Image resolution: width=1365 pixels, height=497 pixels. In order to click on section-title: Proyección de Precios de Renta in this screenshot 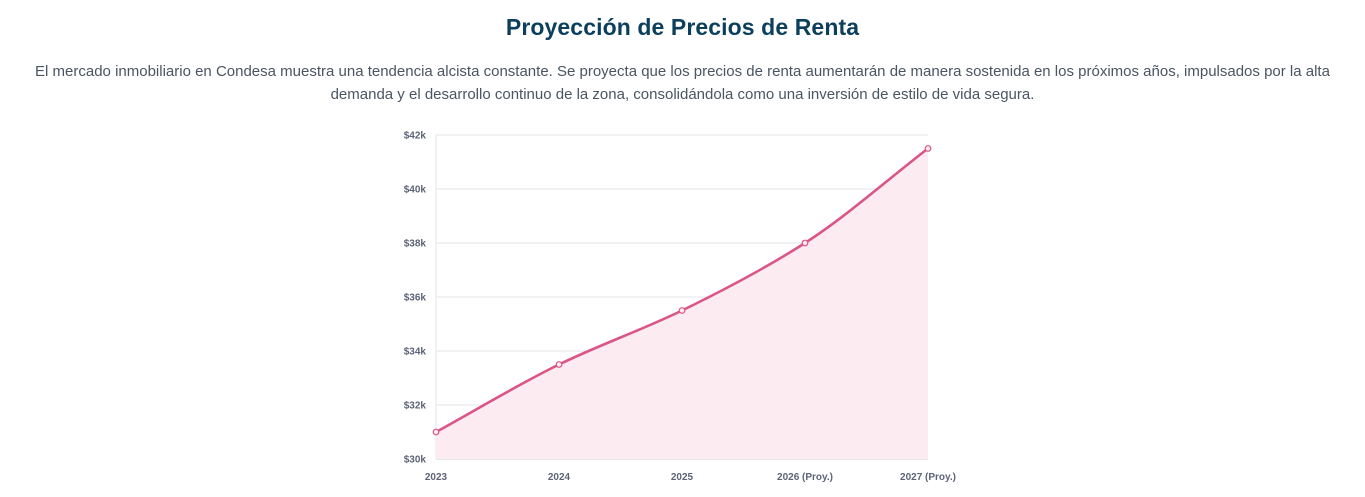, I will do `click(682, 27)`.